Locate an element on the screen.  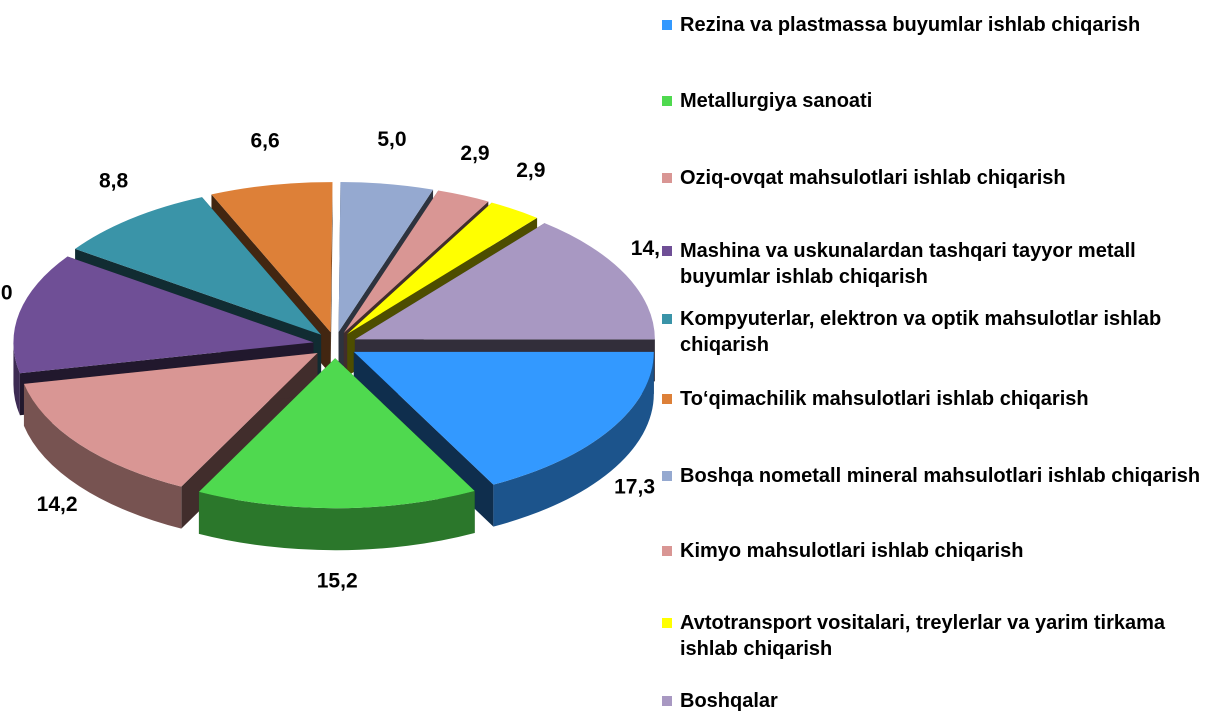
data-label: 5,0 is located at coordinates (391, 139).